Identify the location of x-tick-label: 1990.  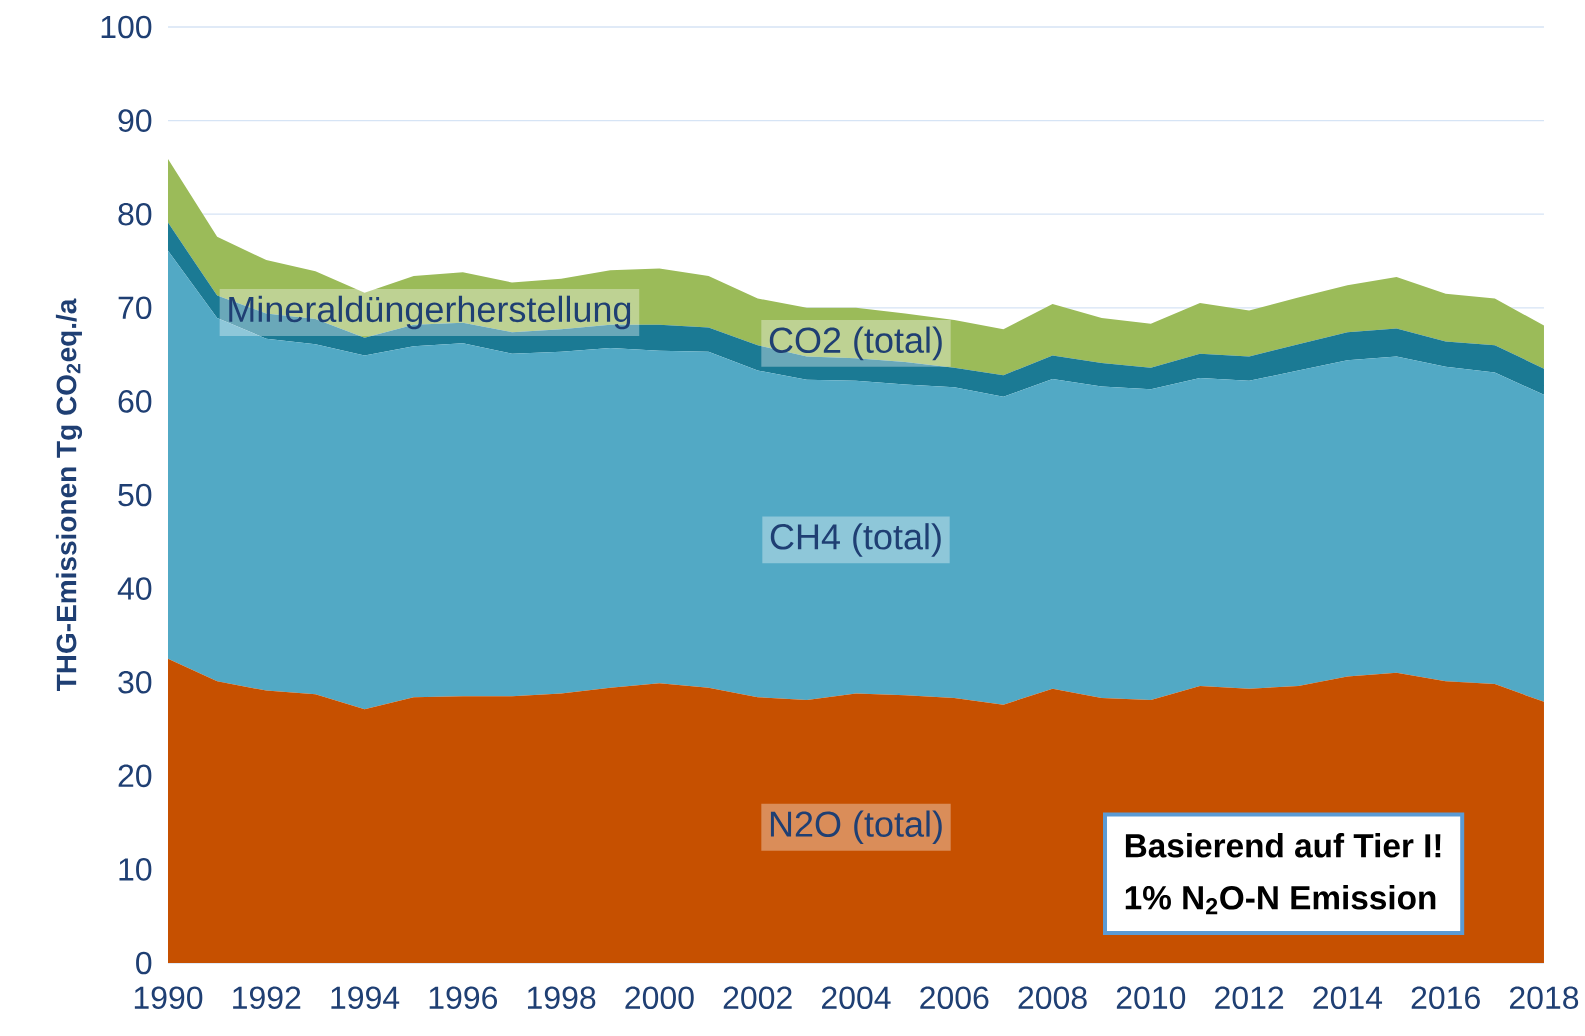
(168, 998).